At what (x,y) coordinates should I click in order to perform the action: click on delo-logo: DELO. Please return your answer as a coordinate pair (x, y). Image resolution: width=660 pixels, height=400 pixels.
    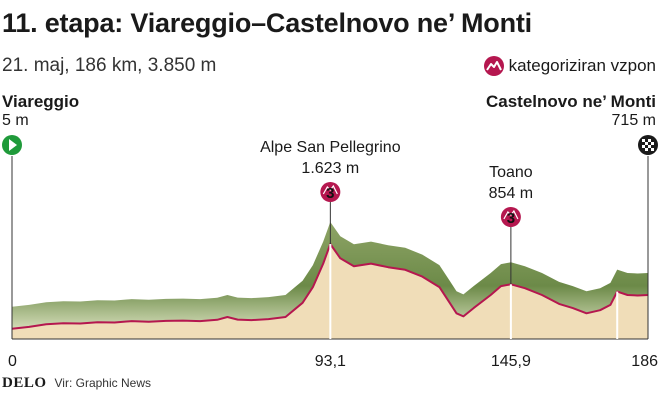
    Looking at the image, I should click on (24, 383).